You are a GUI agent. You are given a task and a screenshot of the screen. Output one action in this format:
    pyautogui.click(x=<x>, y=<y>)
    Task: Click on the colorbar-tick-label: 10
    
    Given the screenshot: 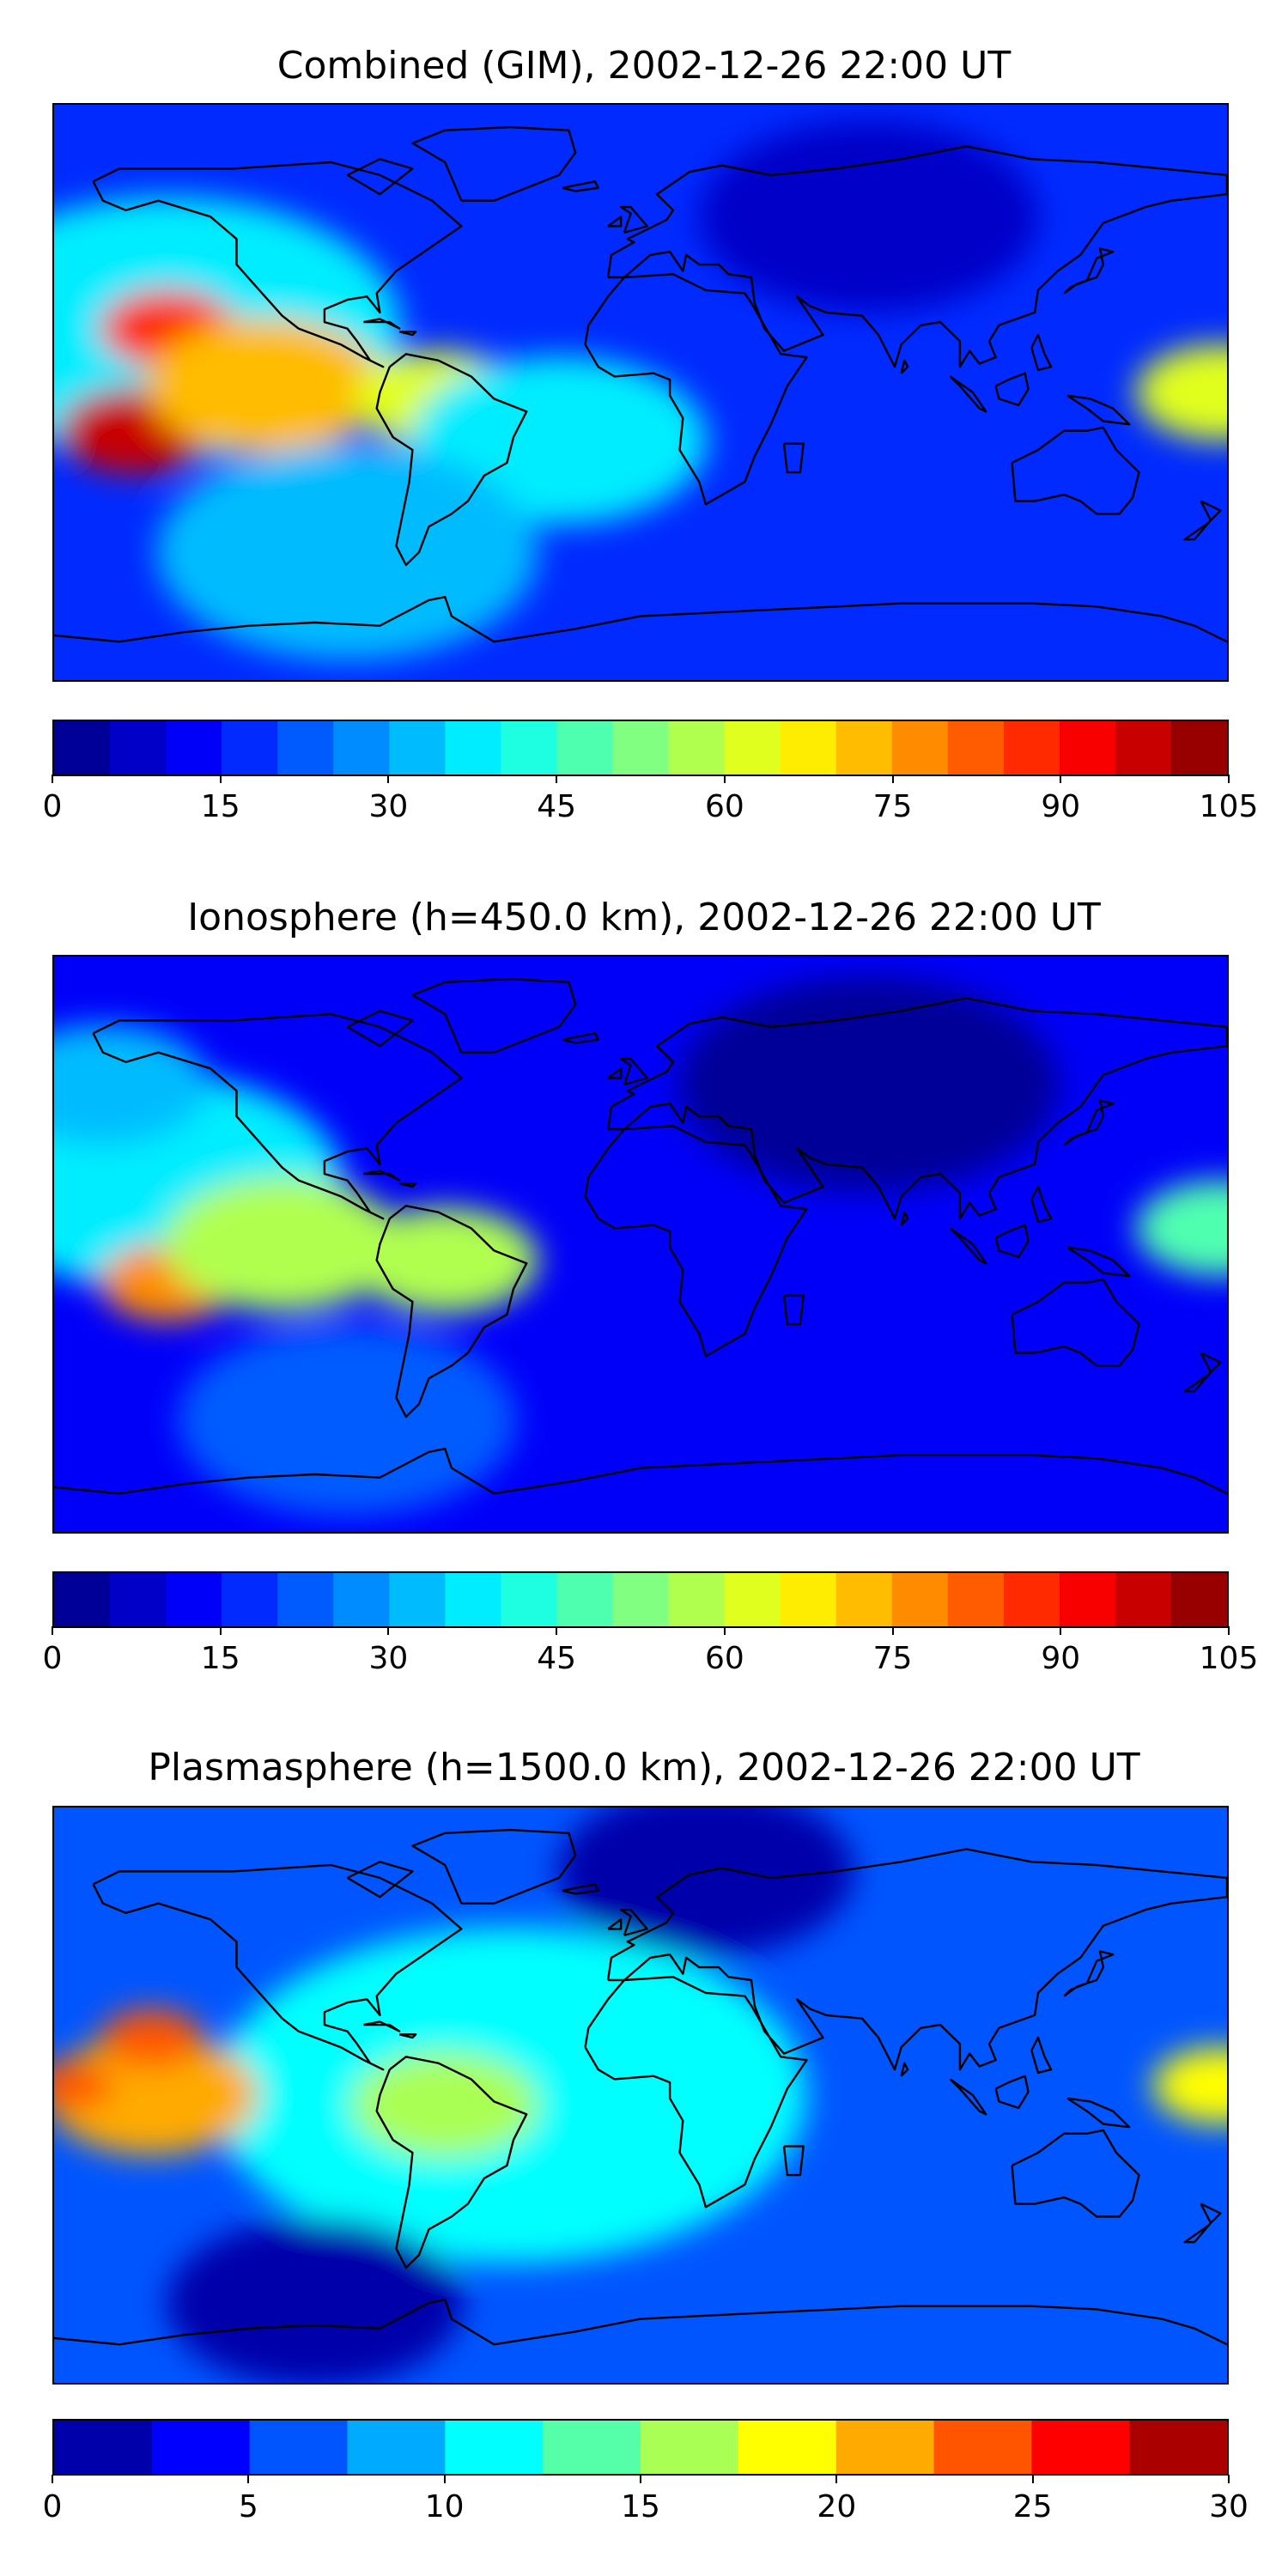 What is the action you would take?
    pyautogui.click(x=444, y=2507)
    